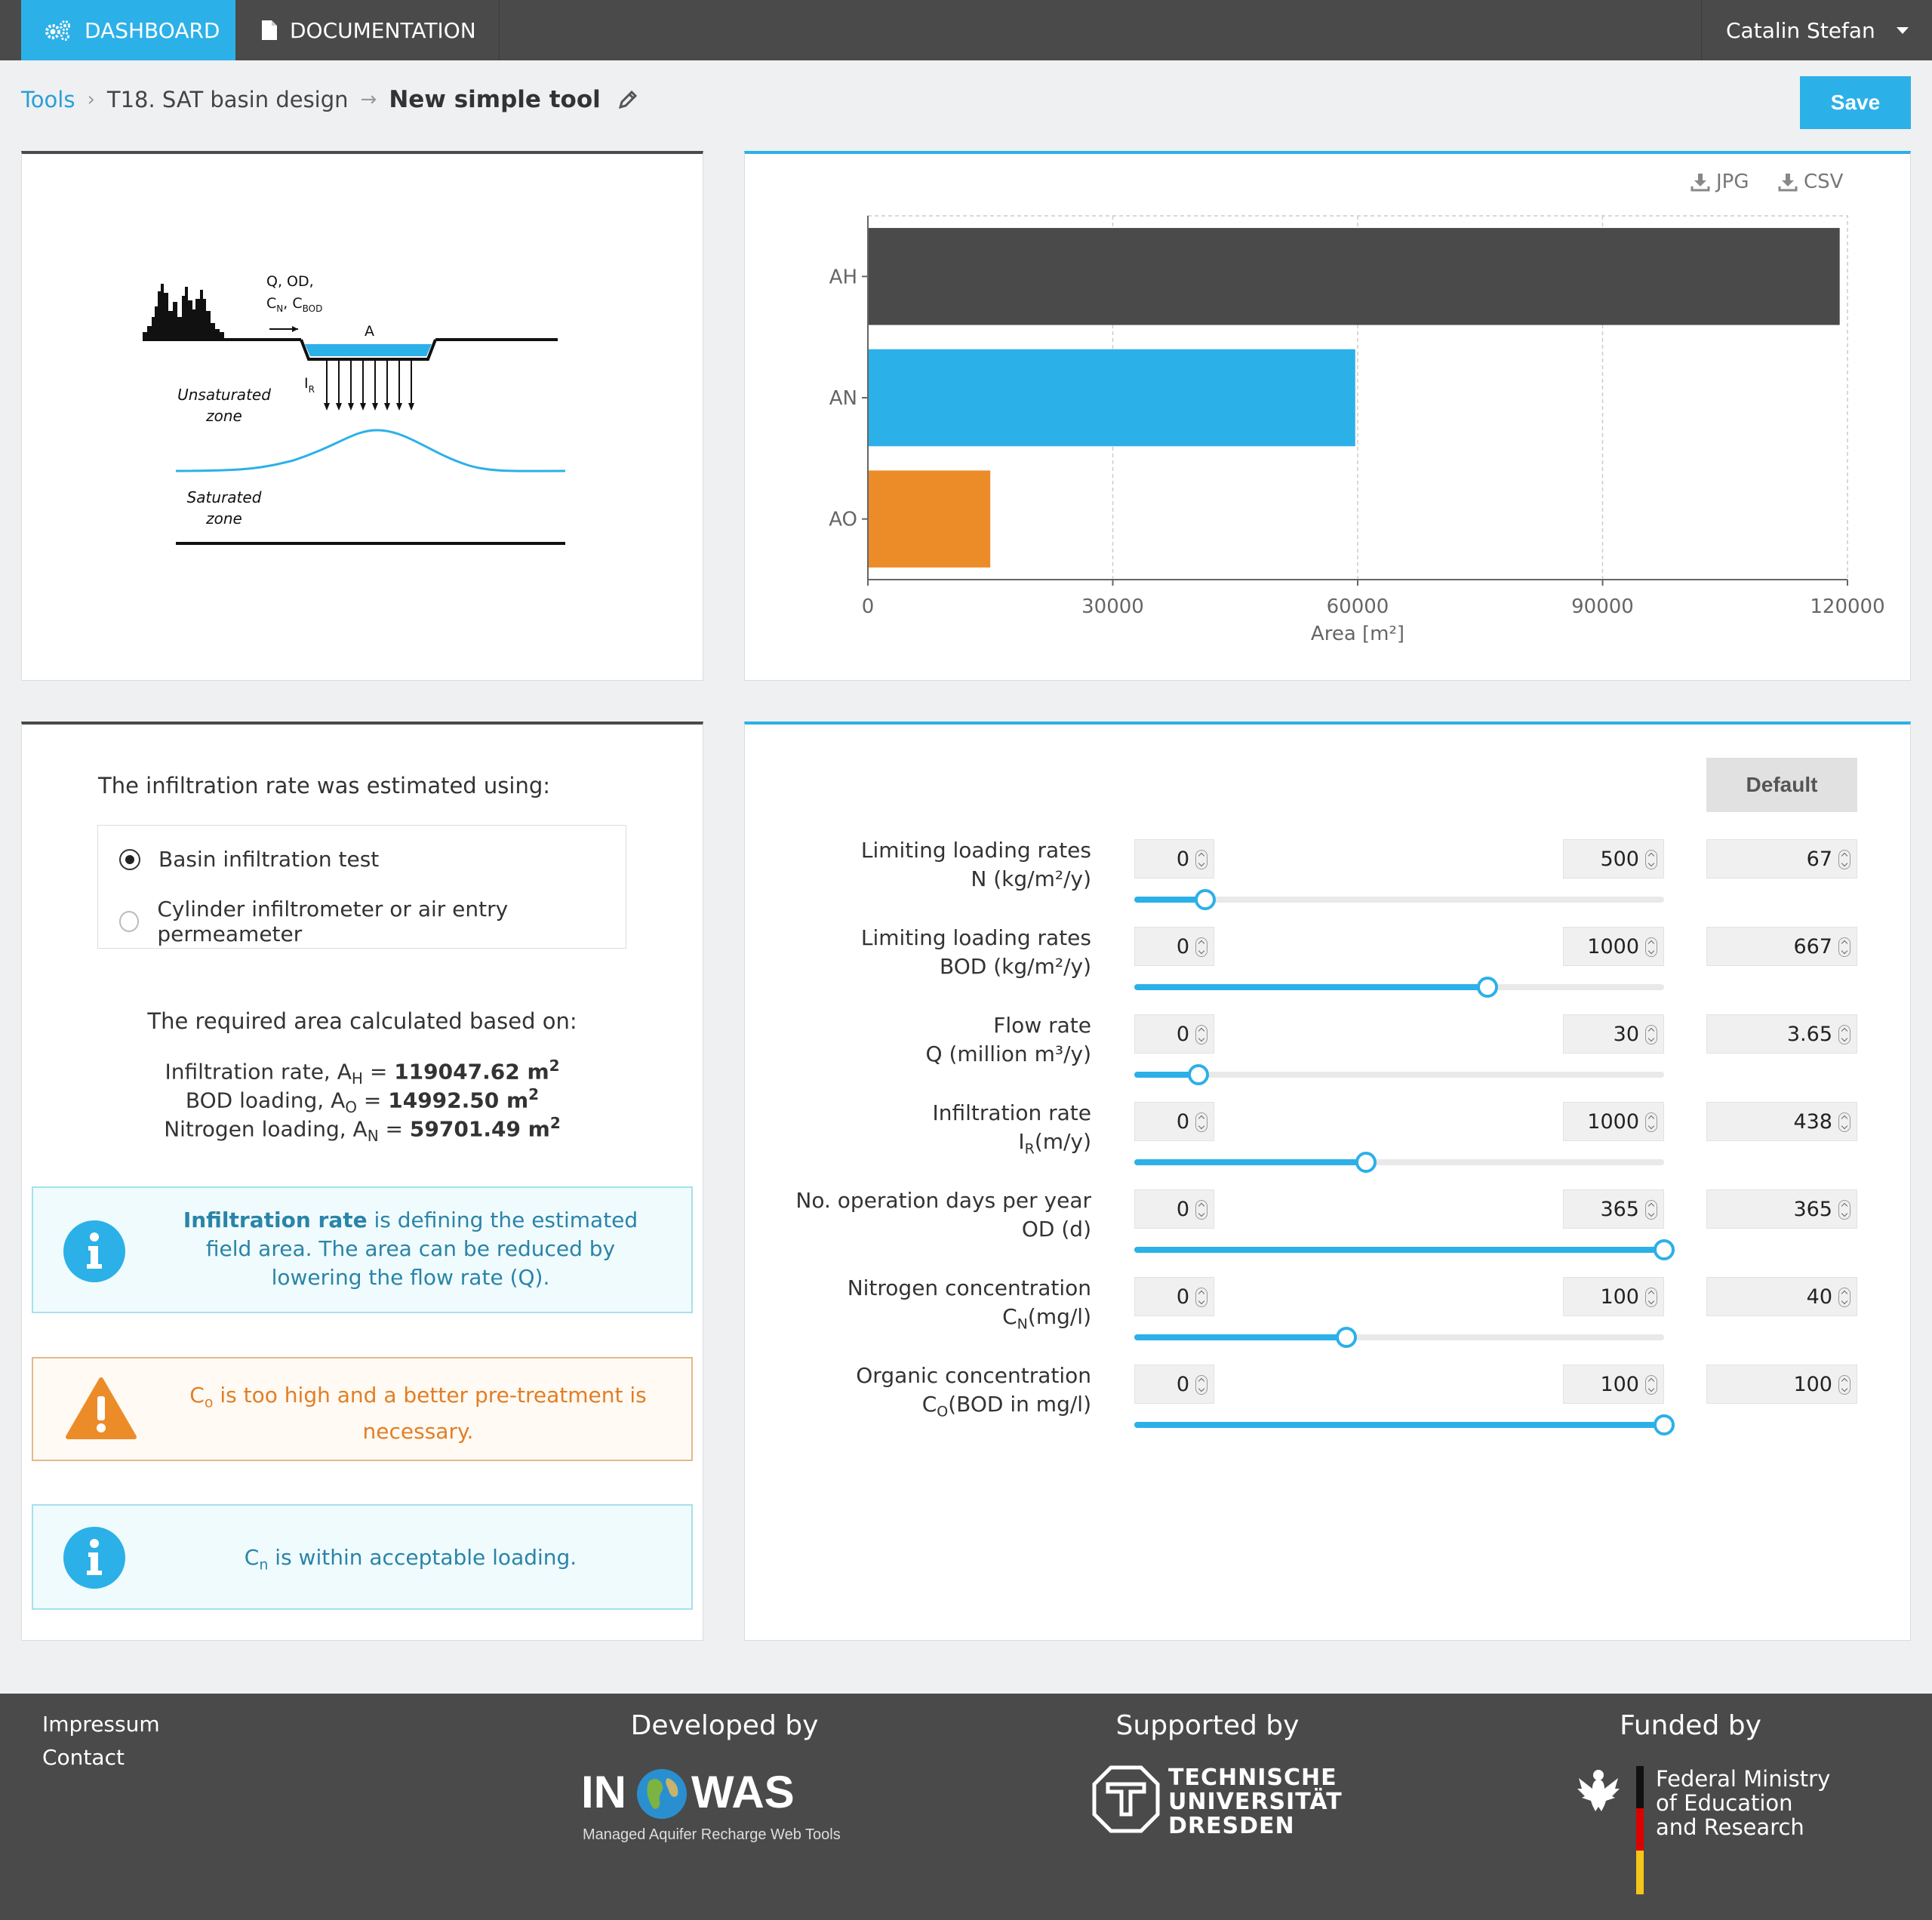 The width and height of the screenshot is (1932, 1920). Describe the element at coordinates (367, 30) in the screenshot. I see `tab-documentation: DOCUMENTATION` at that location.